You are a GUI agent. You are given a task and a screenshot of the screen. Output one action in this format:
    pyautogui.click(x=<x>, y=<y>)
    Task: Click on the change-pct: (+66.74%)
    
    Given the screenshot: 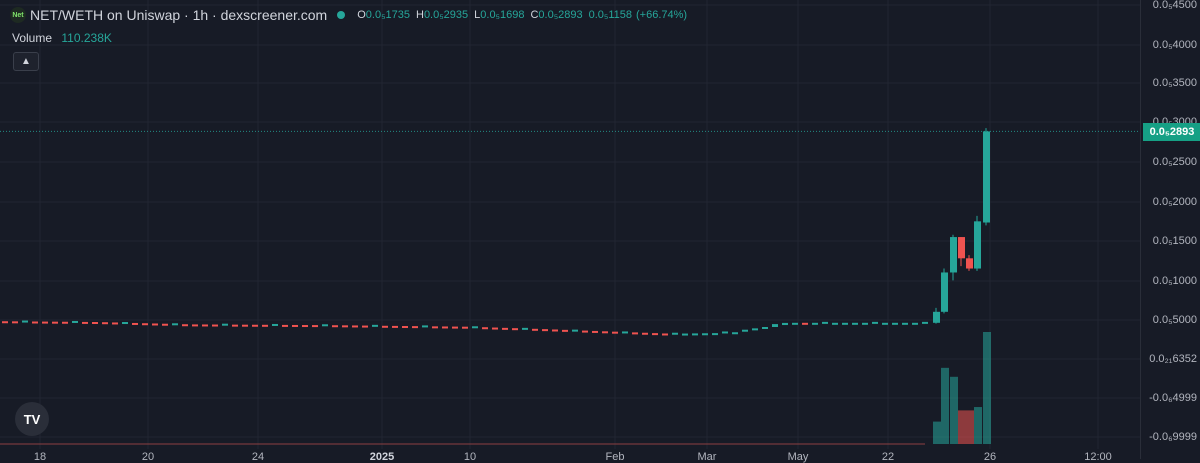 What is the action you would take?
    pyautogui.click(x=662, y=15)
    